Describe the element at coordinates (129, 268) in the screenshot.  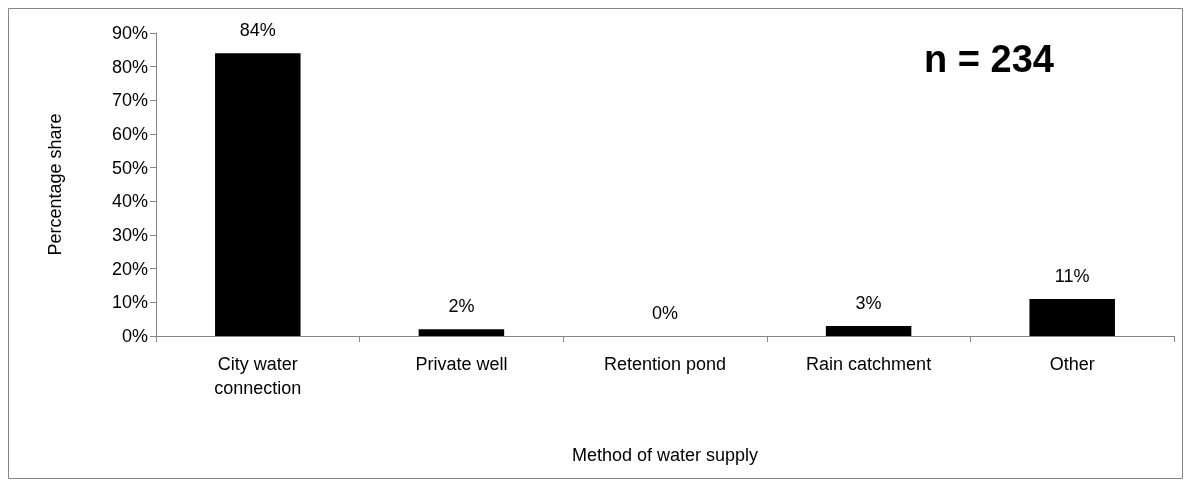
I see `y-tick-label: 20%` at that location.